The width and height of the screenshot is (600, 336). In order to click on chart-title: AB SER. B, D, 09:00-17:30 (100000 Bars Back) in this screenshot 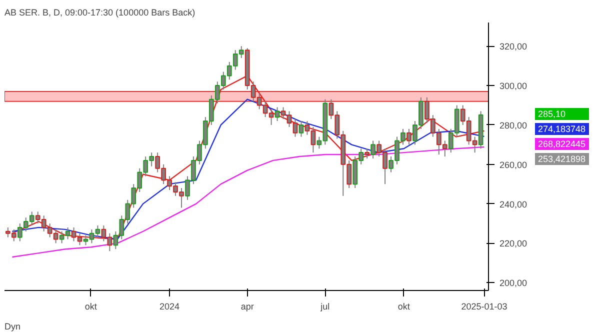, I will do `click(100, 13)`.